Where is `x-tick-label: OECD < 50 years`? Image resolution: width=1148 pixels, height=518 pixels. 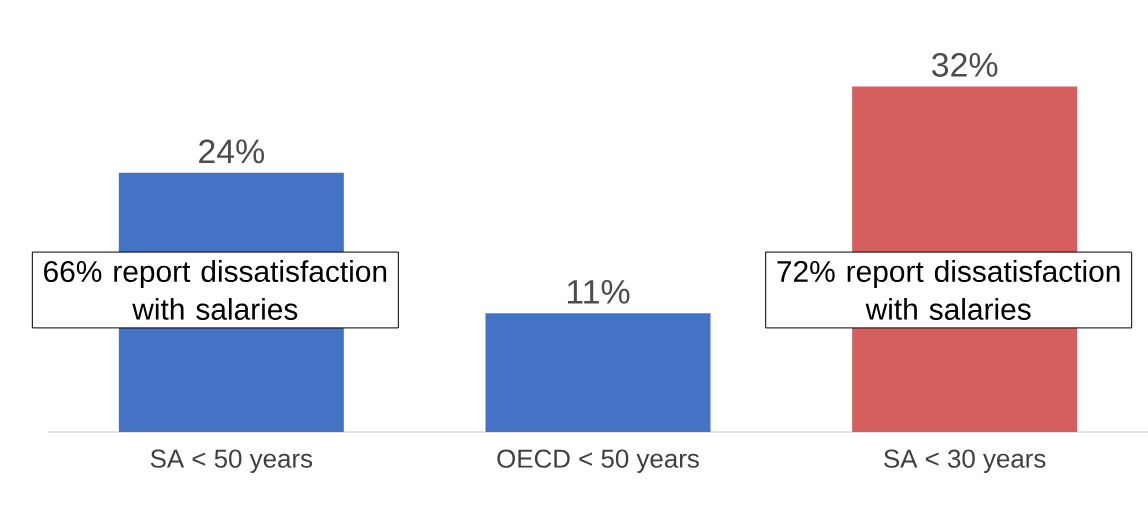
x-tick-label: OECD < 50 years is located at coordinates (598, 461).